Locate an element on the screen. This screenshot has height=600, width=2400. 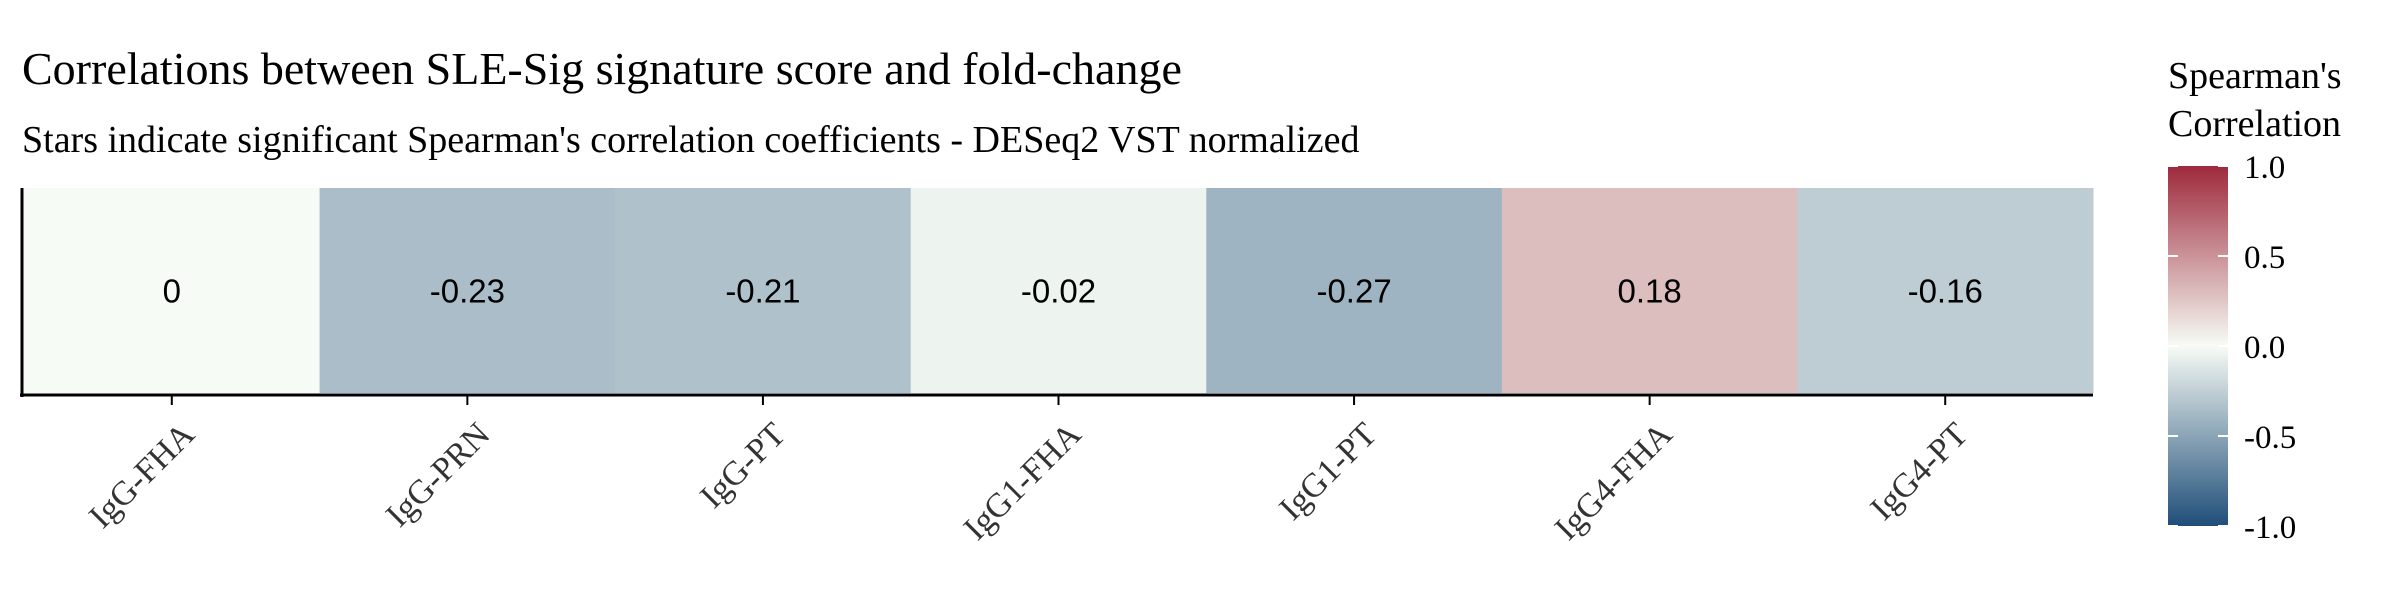
cell-value-label: -0.02 is located at coordinates (1058, 291).